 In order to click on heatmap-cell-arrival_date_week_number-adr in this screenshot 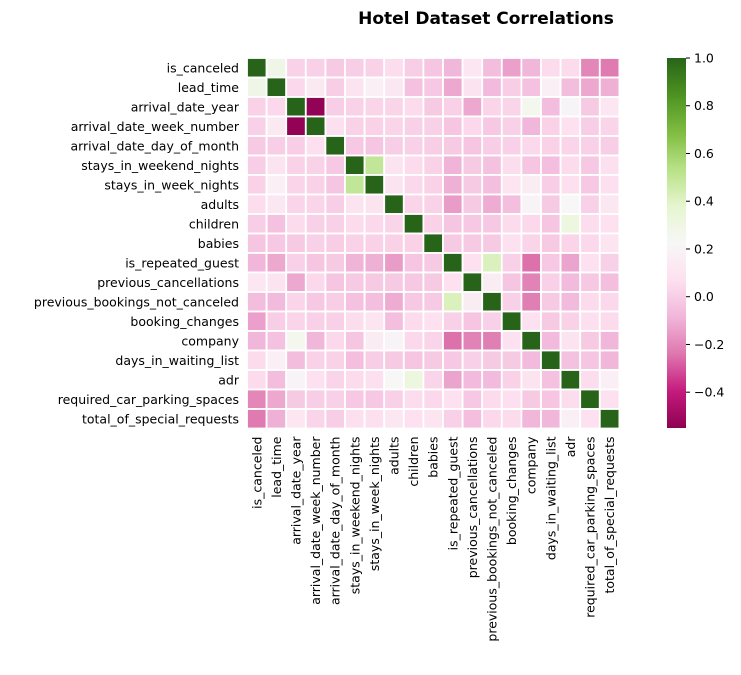, I will do `click(570, 126)`.